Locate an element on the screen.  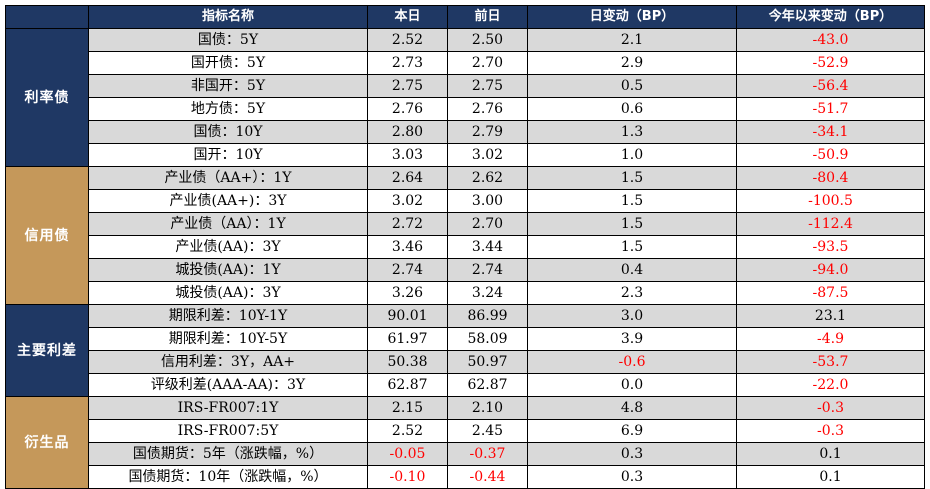
header-ytd-change: 今年以来变动（BP） is located at coordinates (830, 17).